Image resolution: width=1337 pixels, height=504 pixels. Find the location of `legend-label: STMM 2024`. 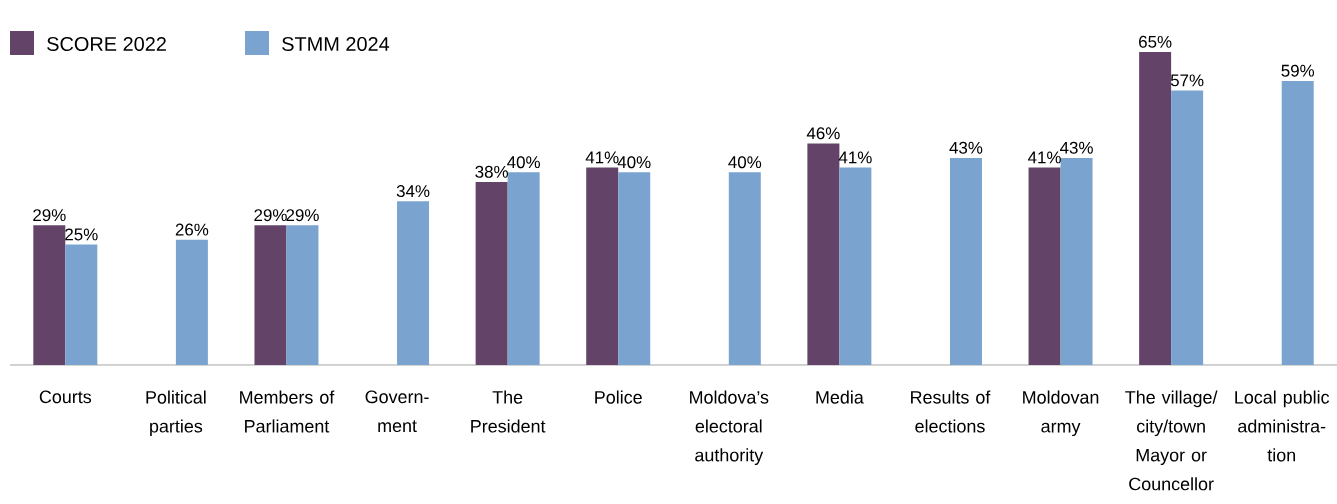

legend-label: STMM 2024 is located at coordinates (336, 44).